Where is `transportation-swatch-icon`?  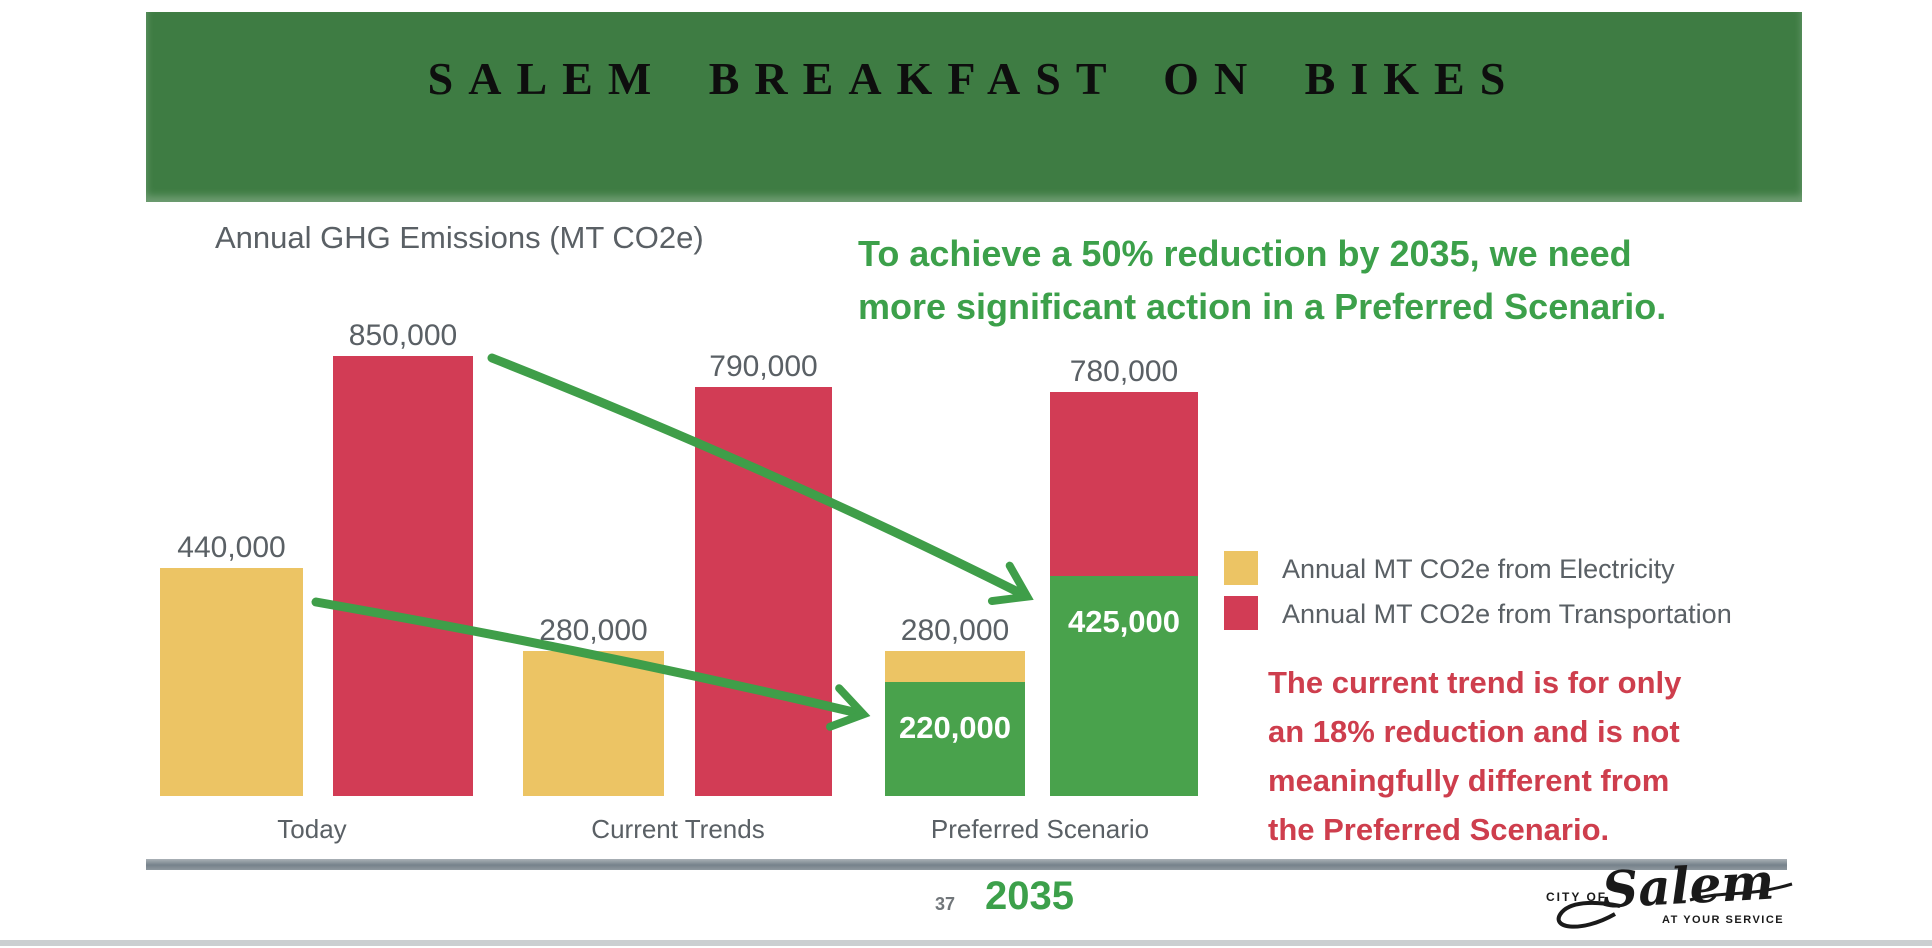 transportation-swatch-icon is located at coordinates (1241, 613).